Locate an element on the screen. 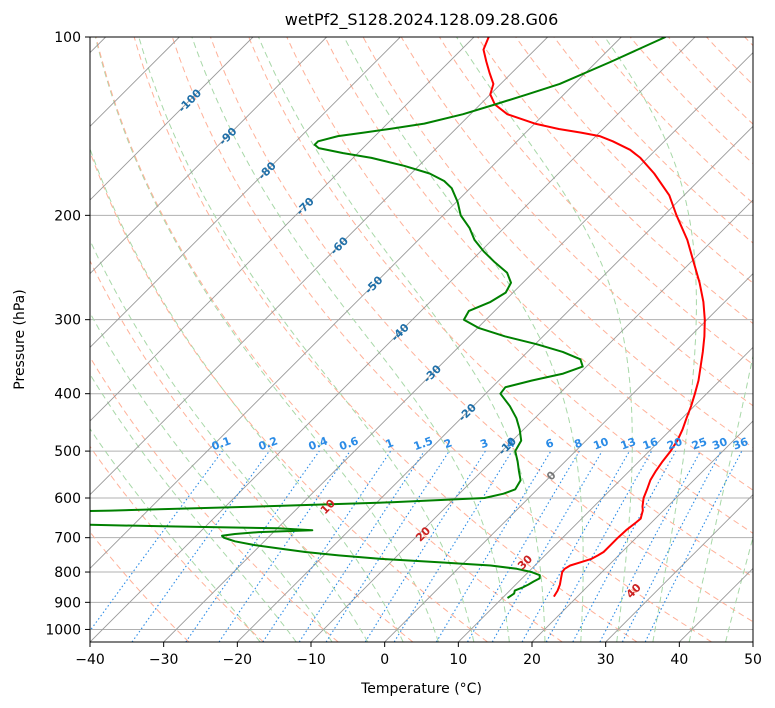 This screenshot has width=775, height=708. mixing-ratio-label: 0.4 is located at coordinates (318, 443).